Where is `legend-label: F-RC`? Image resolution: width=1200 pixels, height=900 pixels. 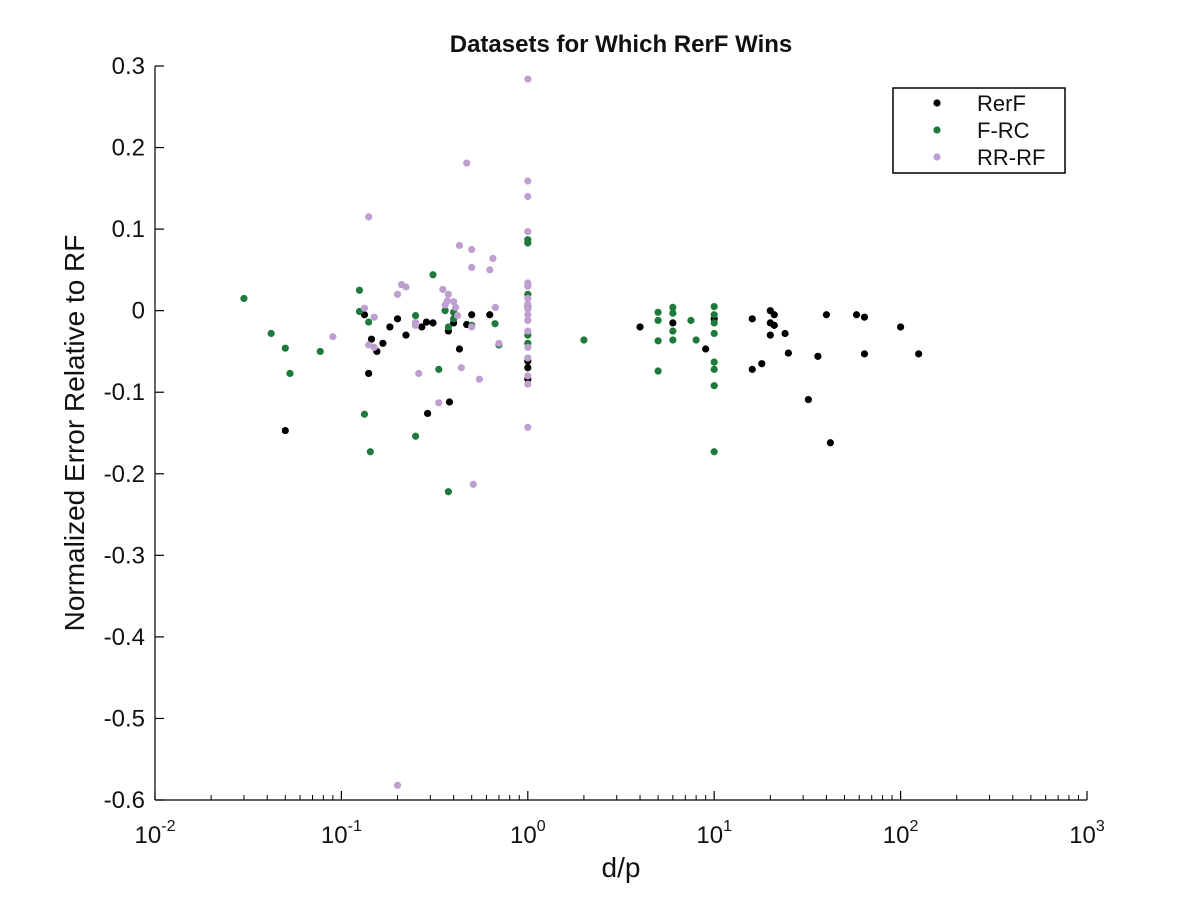 legend-label: F-RC is located at coordinates (1003, 130).